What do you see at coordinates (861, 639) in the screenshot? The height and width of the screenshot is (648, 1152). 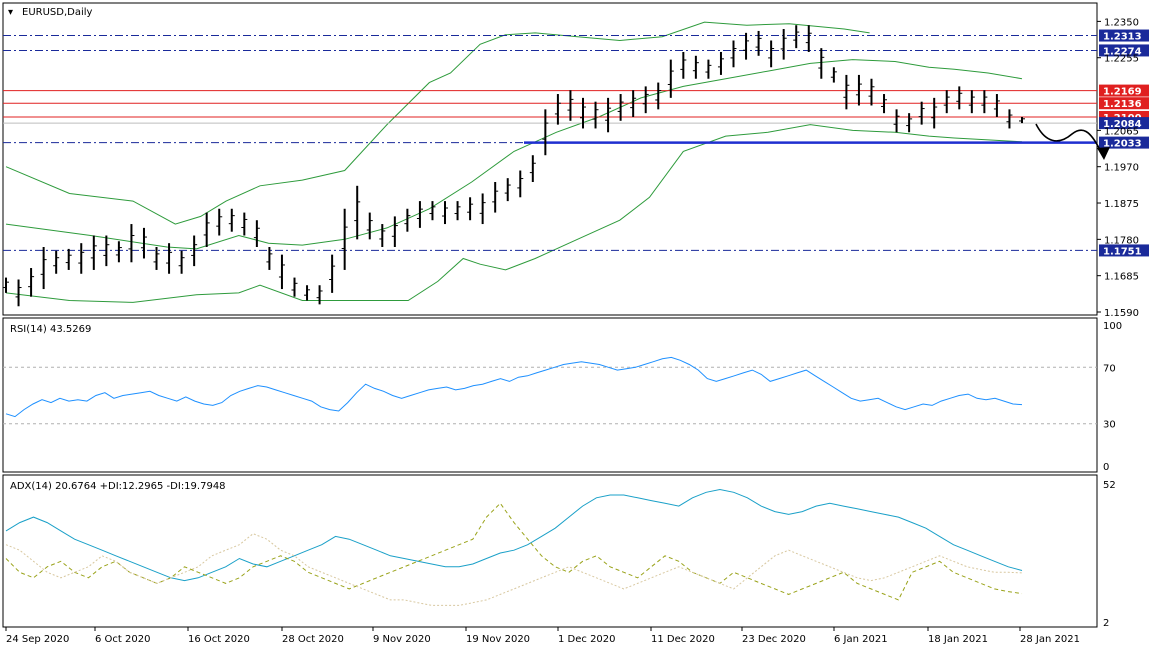 I see `x-tick-label: 6 Jan 2021` at bounding box center [861, 639].